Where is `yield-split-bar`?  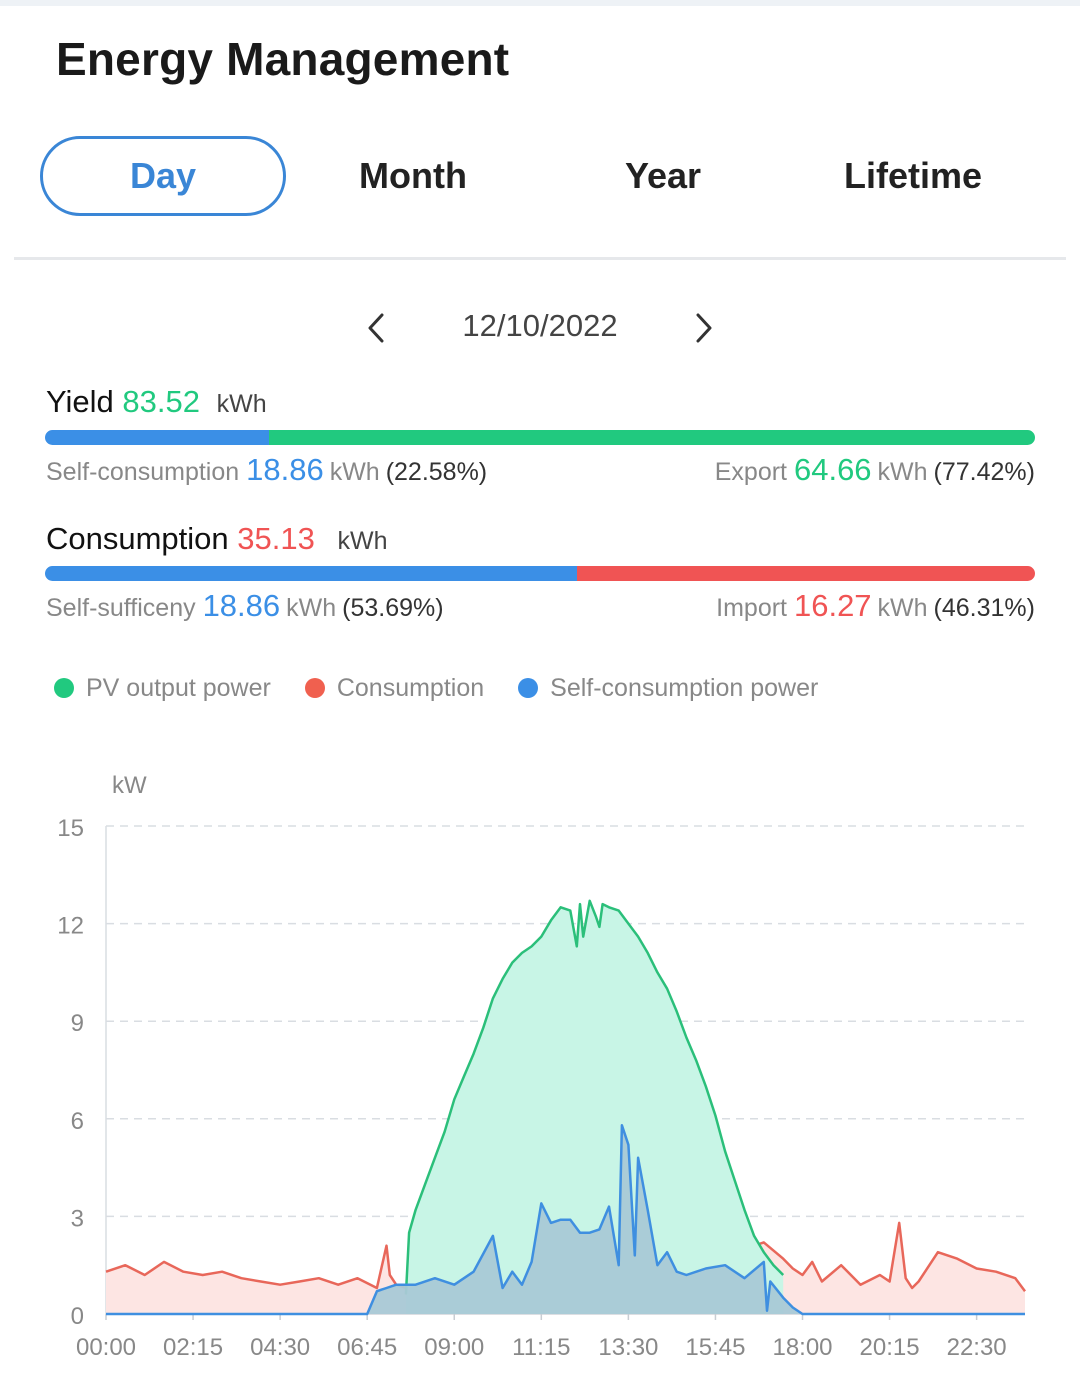 yield-split-bar is located at coordinates (540, 437).